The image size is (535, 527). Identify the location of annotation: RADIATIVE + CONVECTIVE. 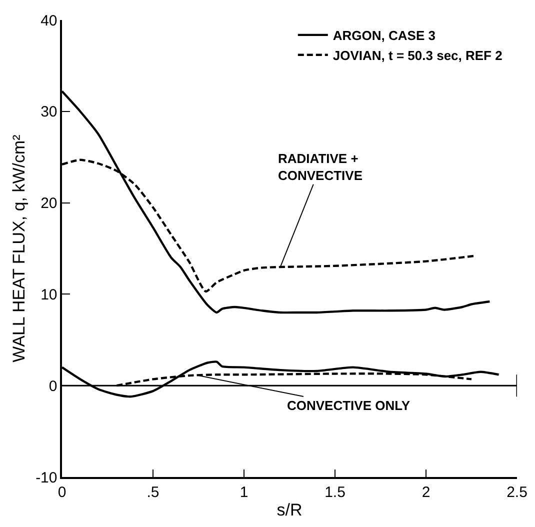
(320, 167).